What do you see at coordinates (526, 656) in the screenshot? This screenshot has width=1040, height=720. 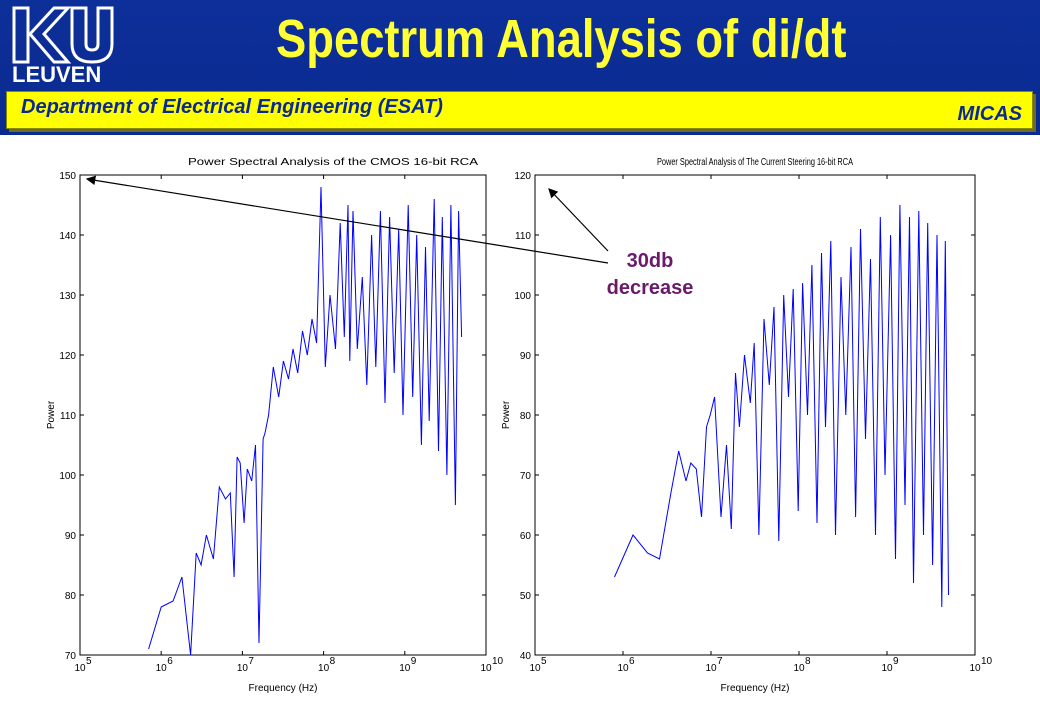 I see `y-tick-label: 40` at bounding box center [526, 656].